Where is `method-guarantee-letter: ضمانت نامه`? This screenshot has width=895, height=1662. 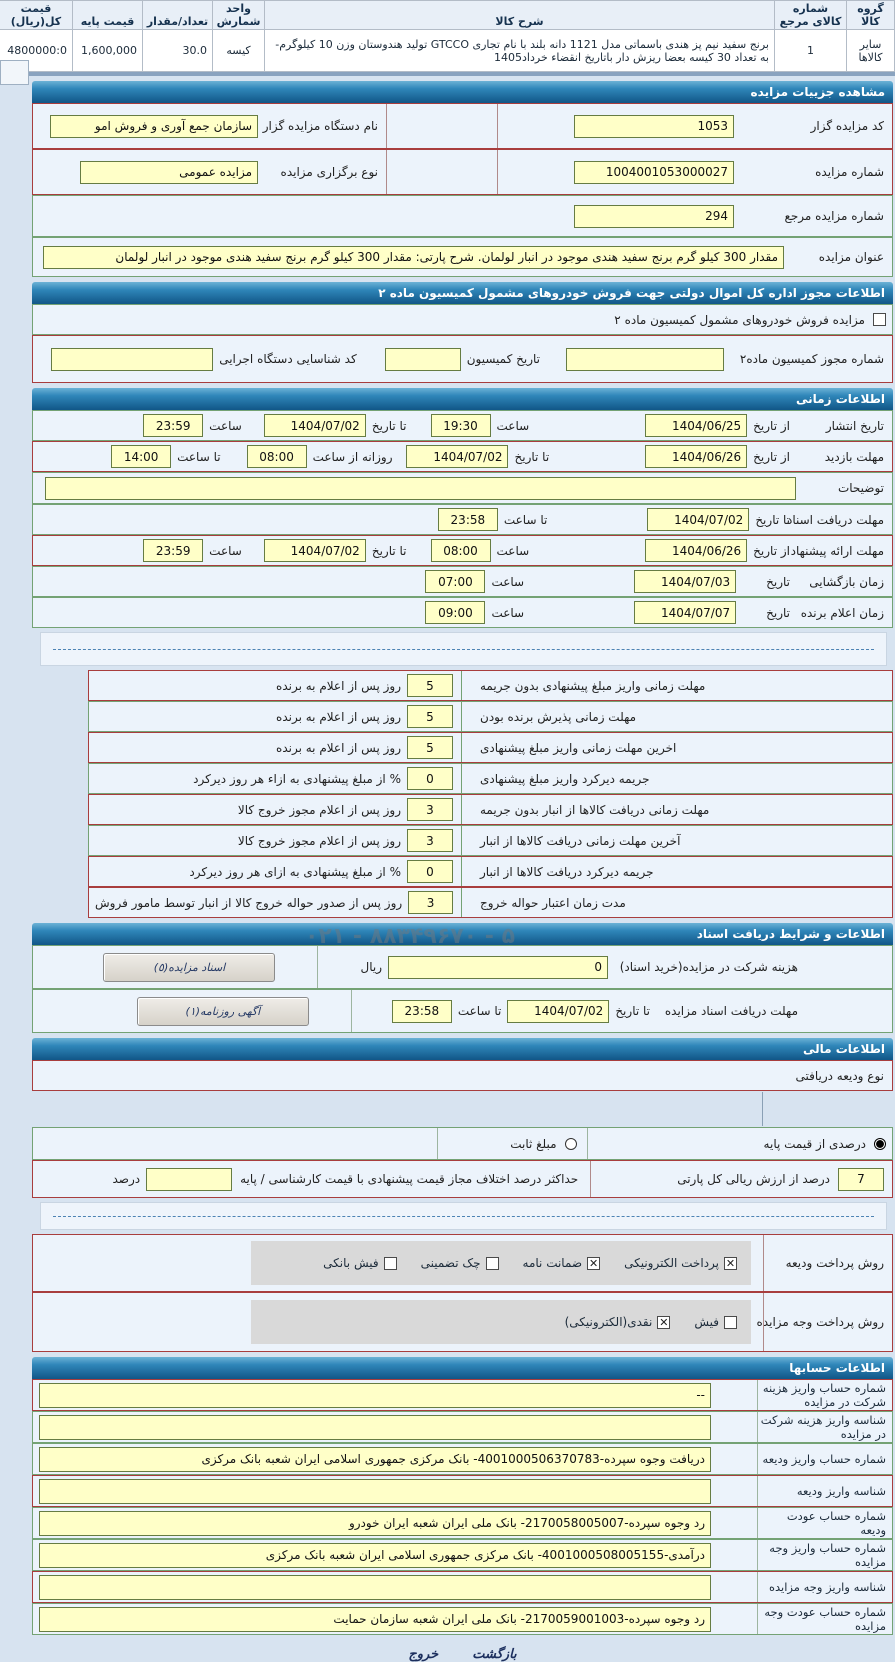
method-guarantee-letter: ضمانت نامه is located at coordinates (562, 1263).